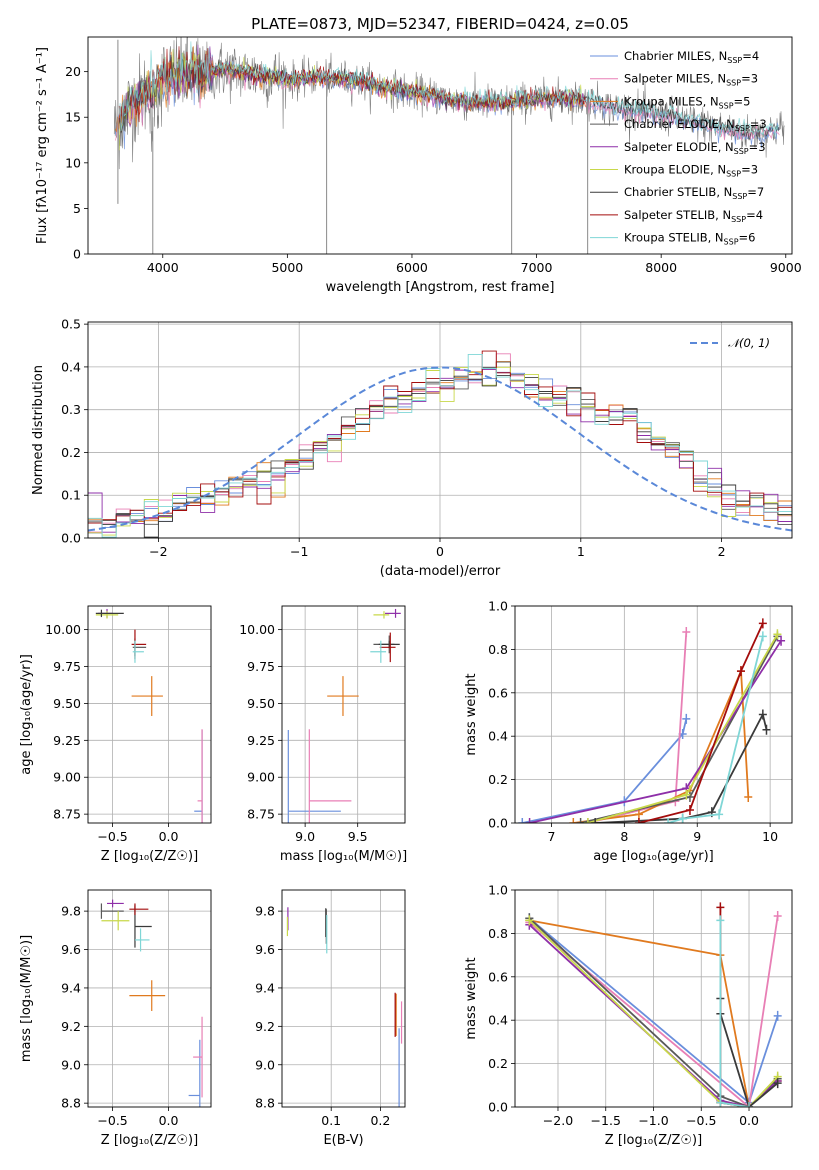 Image resolution: width=819 pixels, height=1170 pixels. What do you see at coordinates (257, 629) in the screenshot?
I see `y-tick-label: 10.00` at bounding box center [257, 629].